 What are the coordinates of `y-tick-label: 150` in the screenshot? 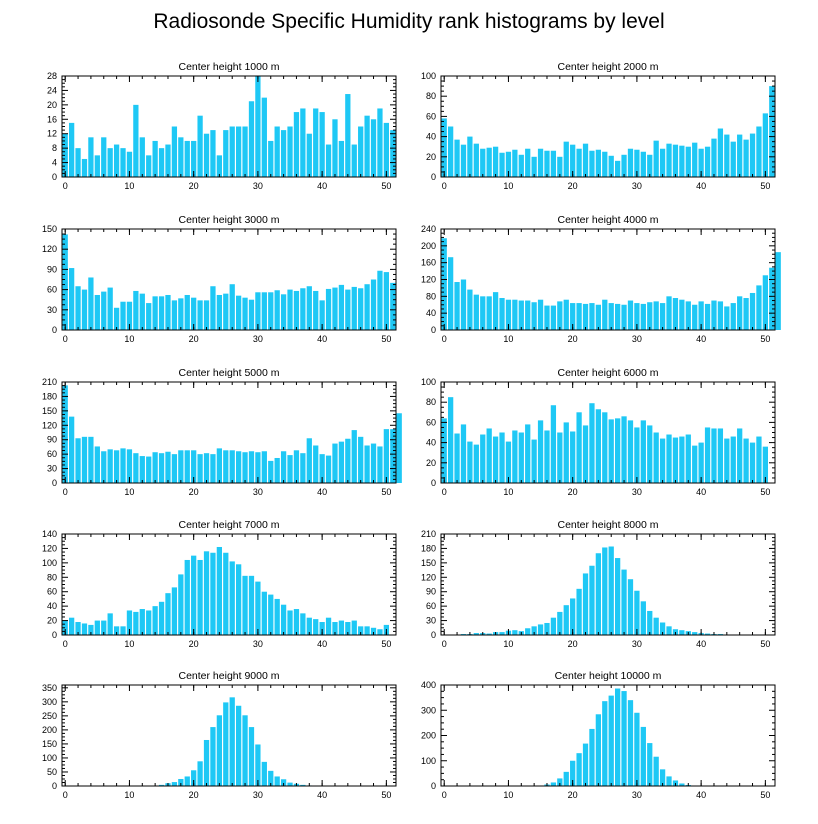 It's located at (49, 744).